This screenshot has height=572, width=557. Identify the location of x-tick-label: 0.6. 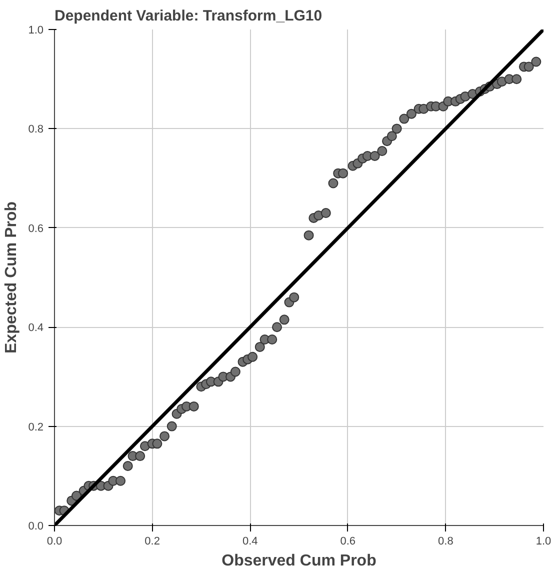
(348, 542).